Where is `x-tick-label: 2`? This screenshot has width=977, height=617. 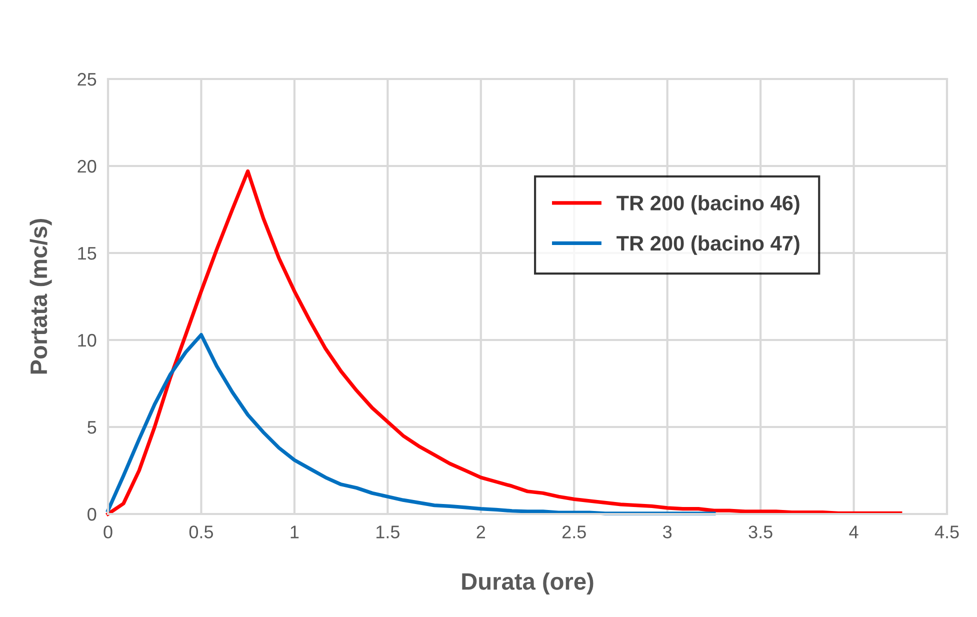 x-tick-label: 2 is located at coordinates (481, 532).